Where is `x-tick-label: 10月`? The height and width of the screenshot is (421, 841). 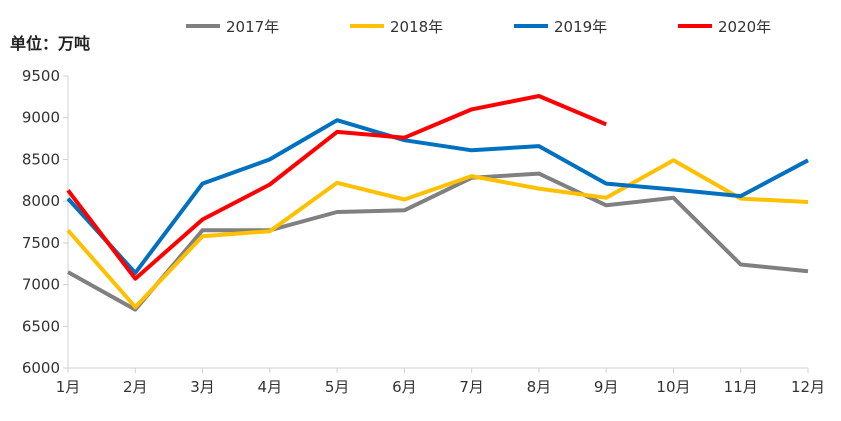 x-tick-label: 10月 is located at coordinates (673, 387).